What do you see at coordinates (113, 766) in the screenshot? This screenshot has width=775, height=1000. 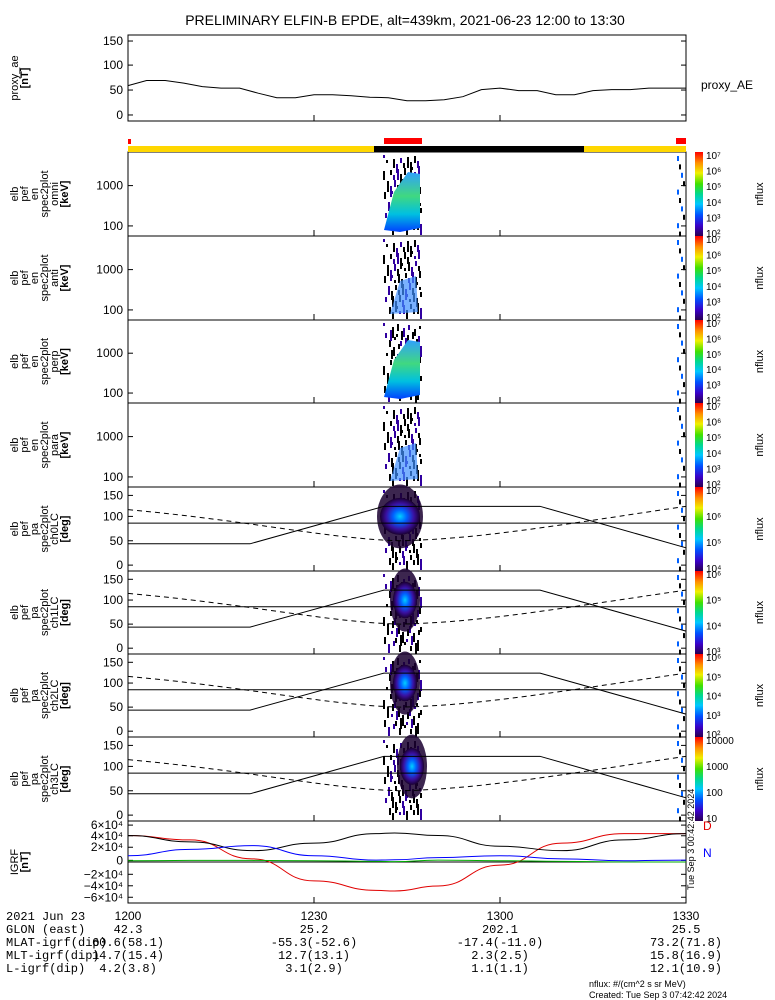 I see `ytick-label: 100` at bounding box center [113, 766].